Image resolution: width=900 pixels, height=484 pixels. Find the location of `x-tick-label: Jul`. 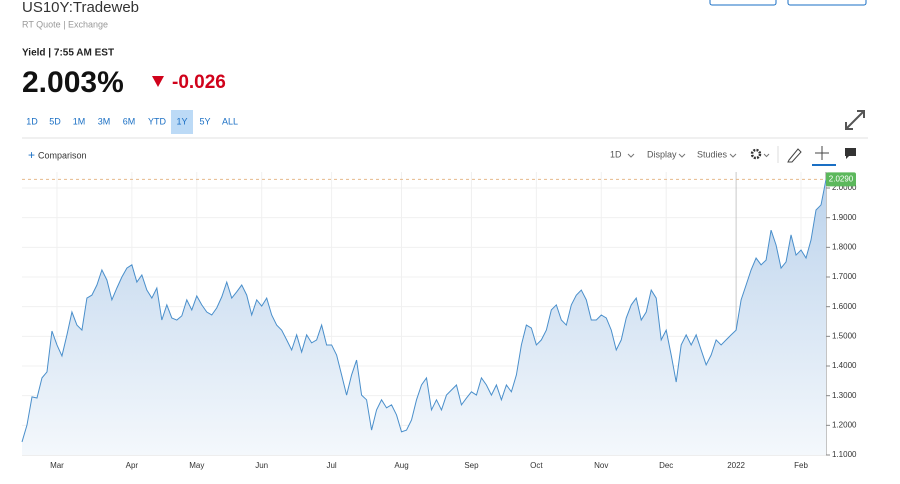

x-tick-label: Jul is located at coordinates (331, 465).